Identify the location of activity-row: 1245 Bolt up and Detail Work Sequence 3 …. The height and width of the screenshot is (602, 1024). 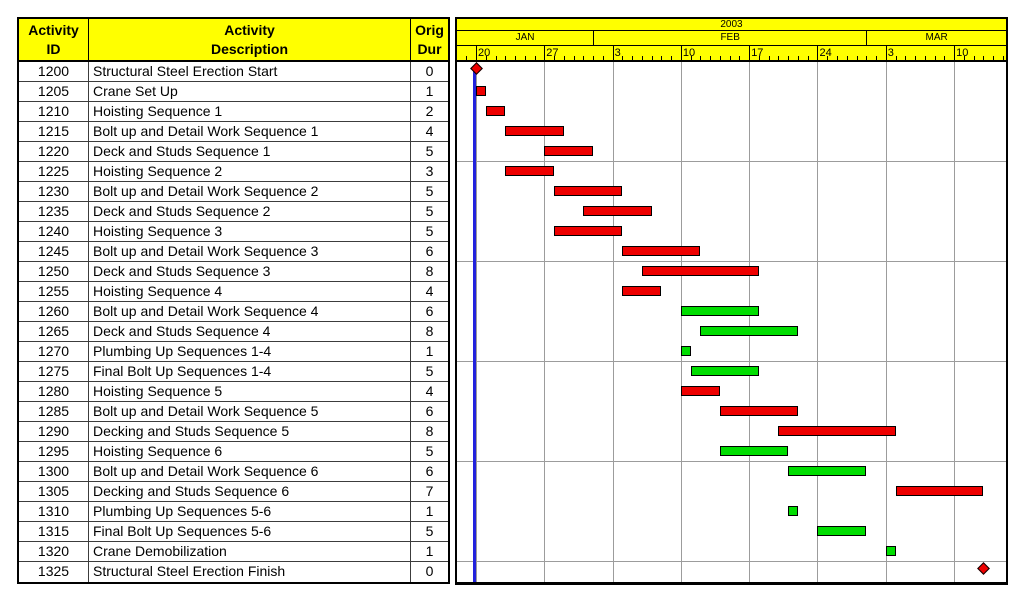
(233, 252).